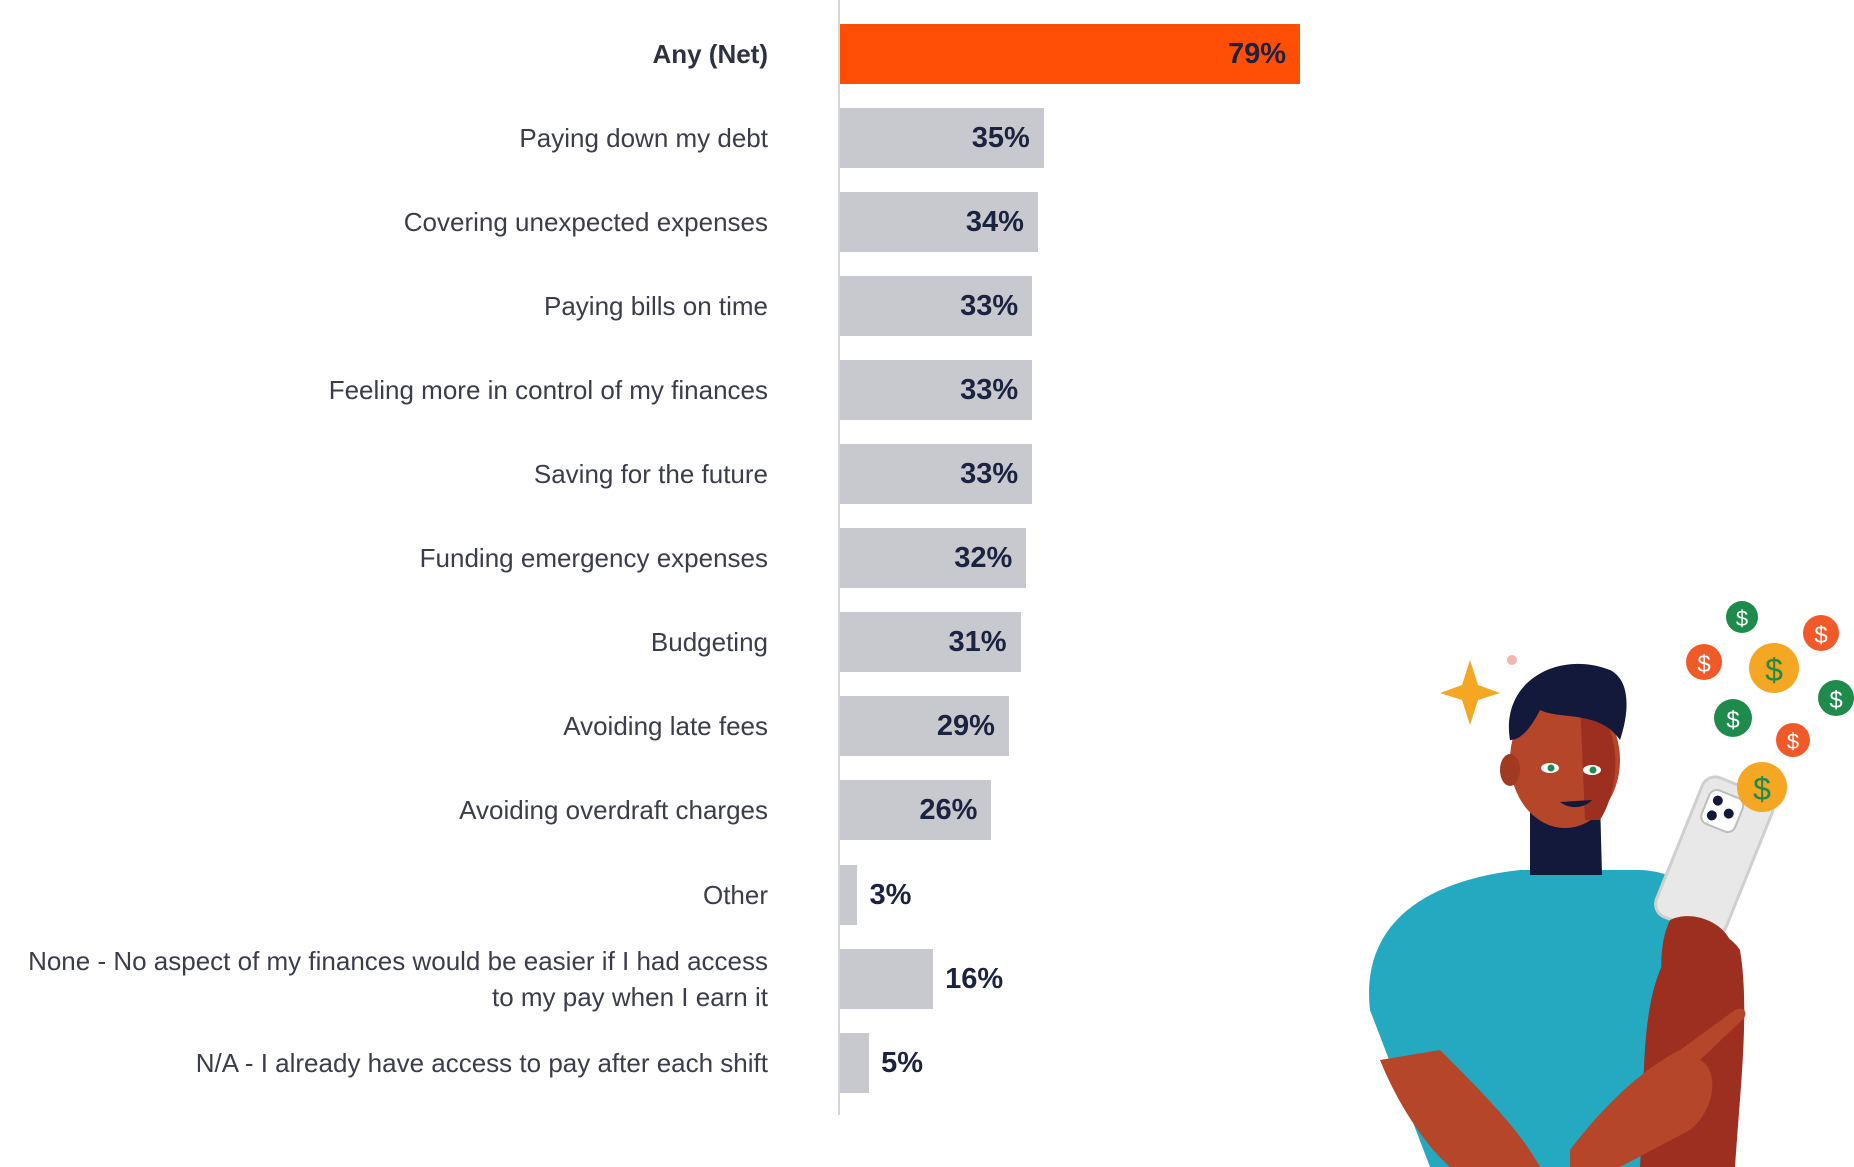 The image size is (1854, 1167). I want to click on sparkle-icon, so click(1470, 692).